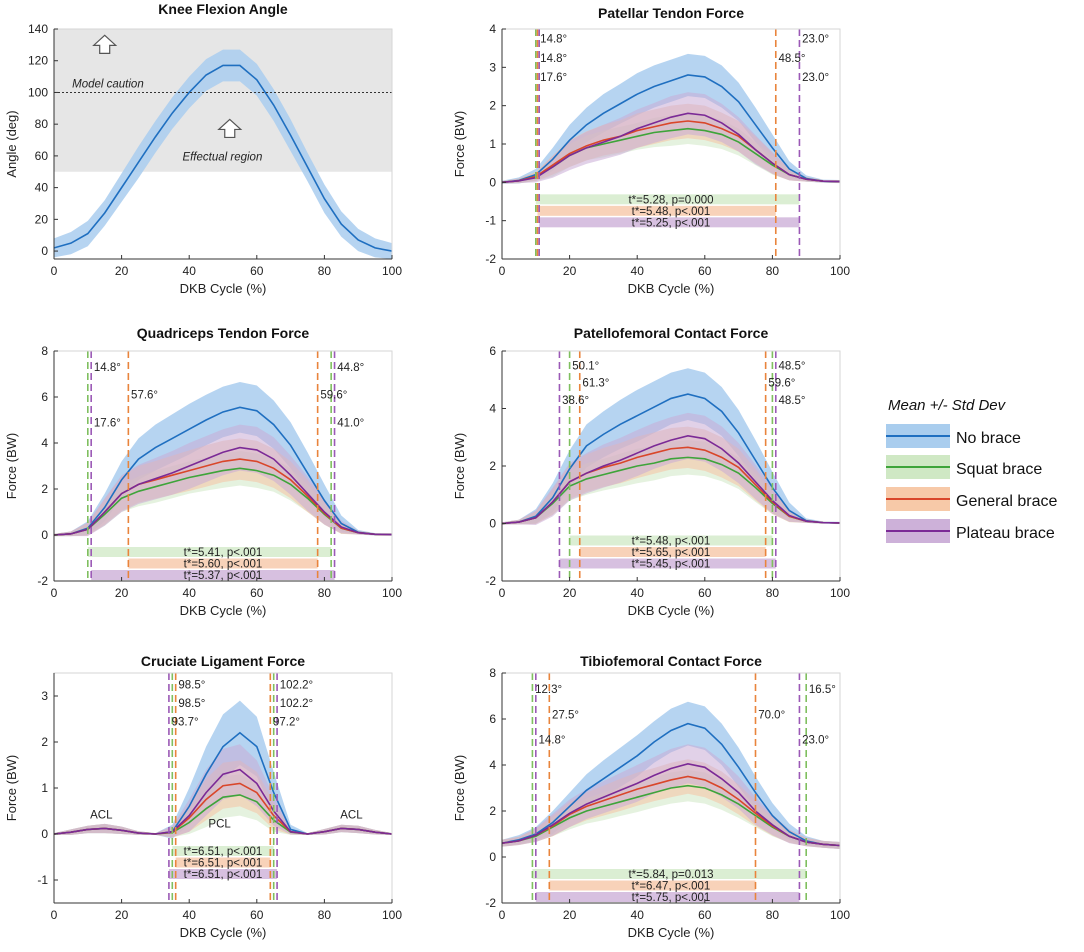 The height and width of the screenshot is (952, 1084). What do you see at coordinates (553, 78) in the screenshot?
I see `angle-label: 17.6°` at bounding box center [553, 78].